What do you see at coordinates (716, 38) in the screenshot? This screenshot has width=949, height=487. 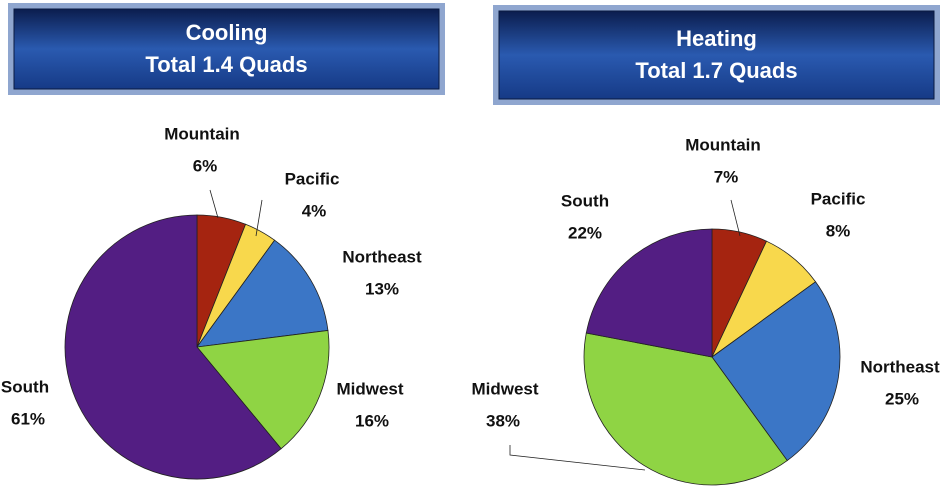 I see `chart-title: Heating` at bounding box center [716, 38].